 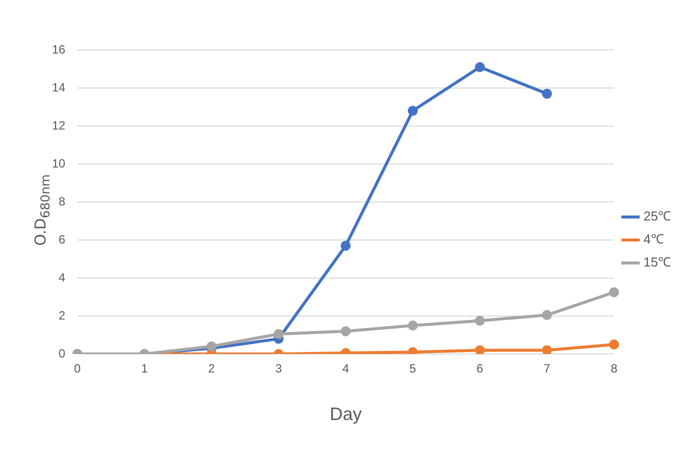 What do you see at coordinates (59, 49) in the screenshot?
I see `y-tick-label: 16` at bounding box center [59, 49].